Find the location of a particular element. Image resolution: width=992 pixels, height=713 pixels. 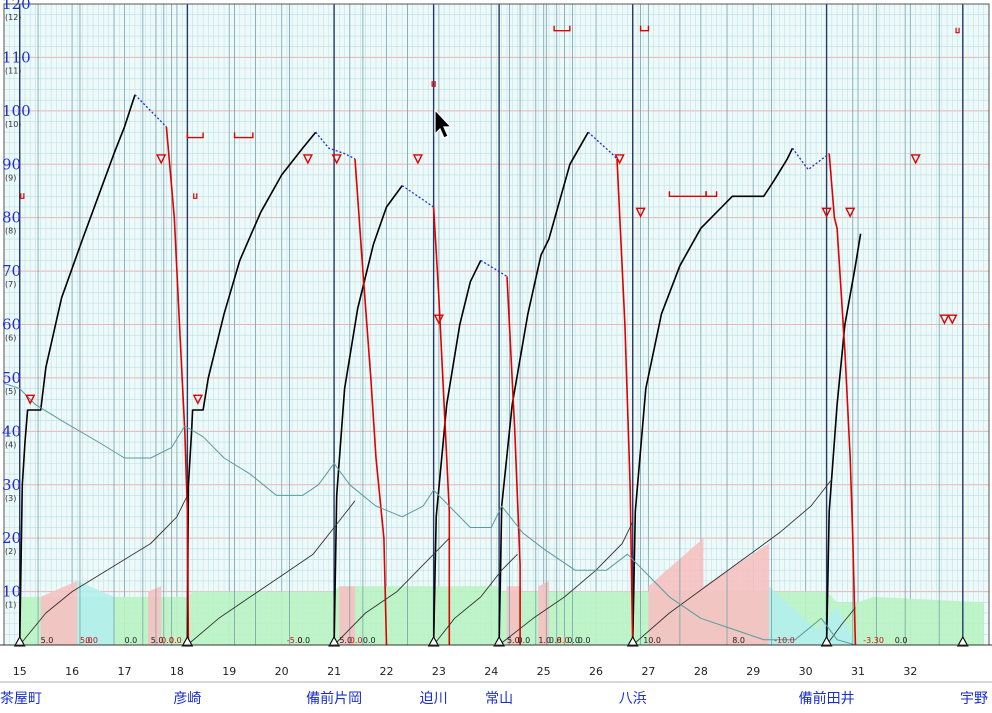

downhill-gradient-area is located at coordinates (813, 615).